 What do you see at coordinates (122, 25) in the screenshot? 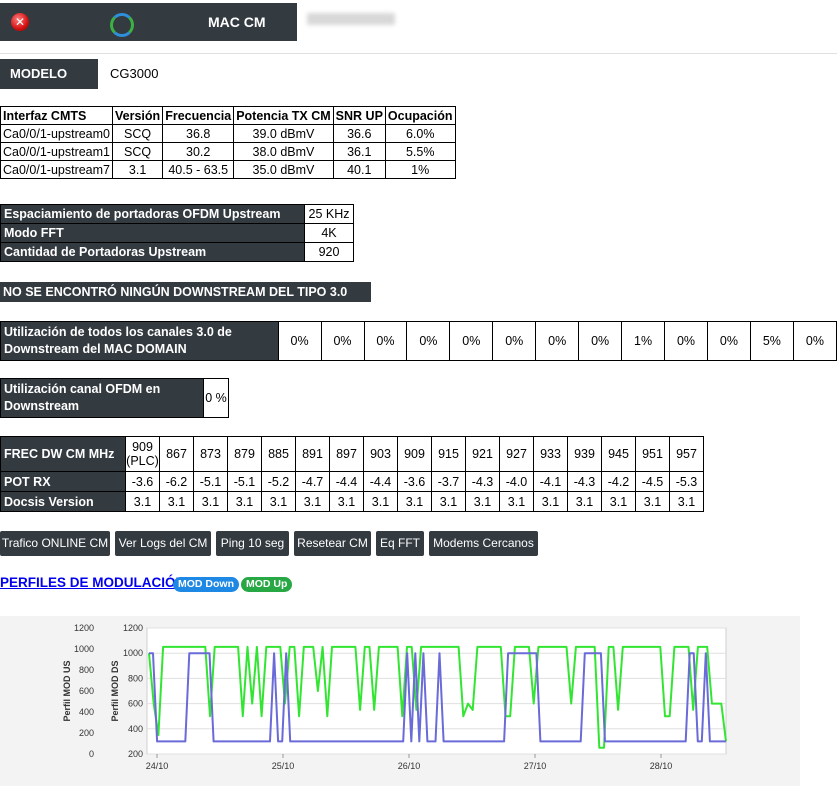
I see `refresh-icon` at bounding box center [122, 25].